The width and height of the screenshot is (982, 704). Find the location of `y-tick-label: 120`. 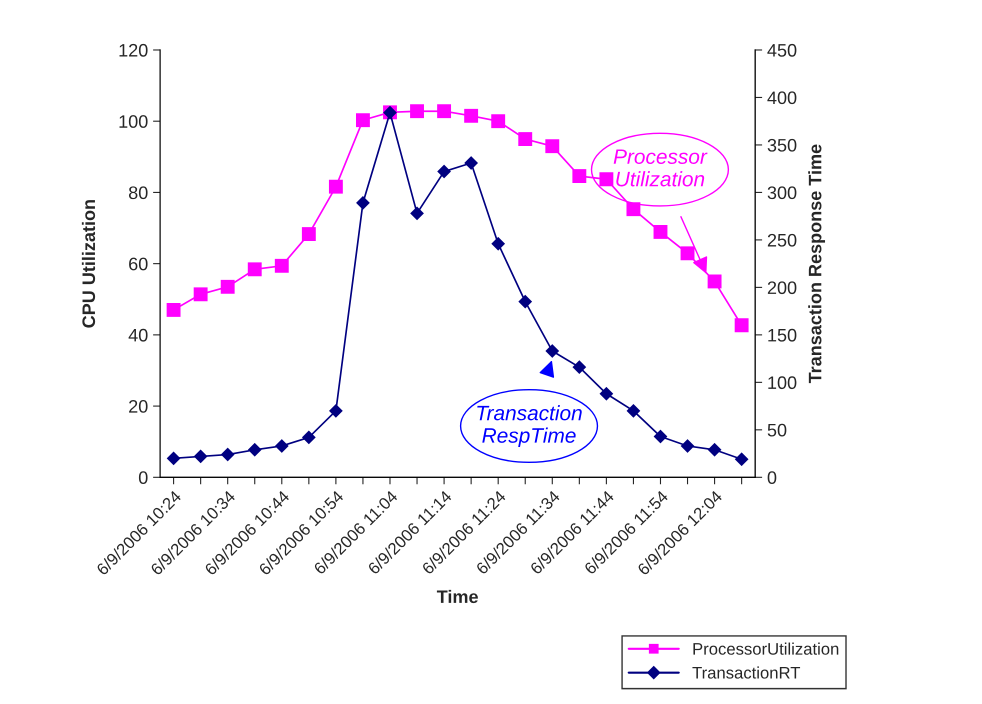

y-tick-label: 120 is located at coordinates (134, 50).